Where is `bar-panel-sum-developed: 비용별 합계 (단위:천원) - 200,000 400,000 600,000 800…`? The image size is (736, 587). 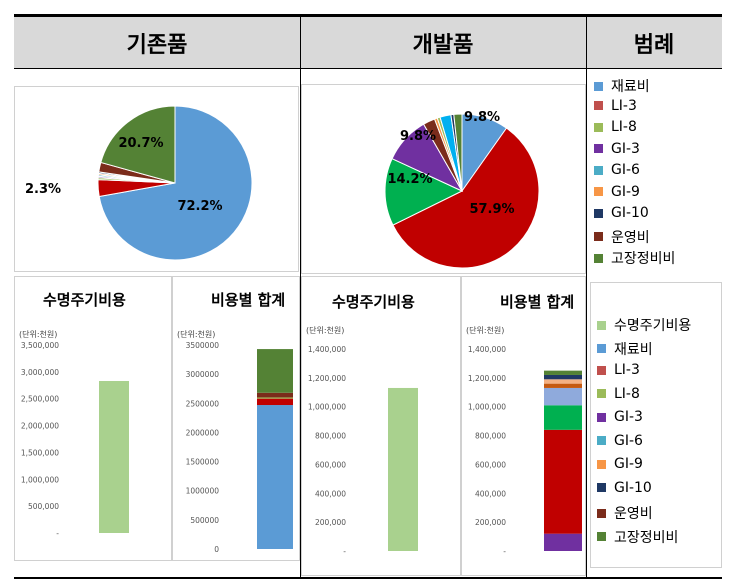 bar-panel-sum-developed: 비용별 합계 (단위:천원) - 200,000 400,000 600,000 800… is located at coordinates (523, 426).